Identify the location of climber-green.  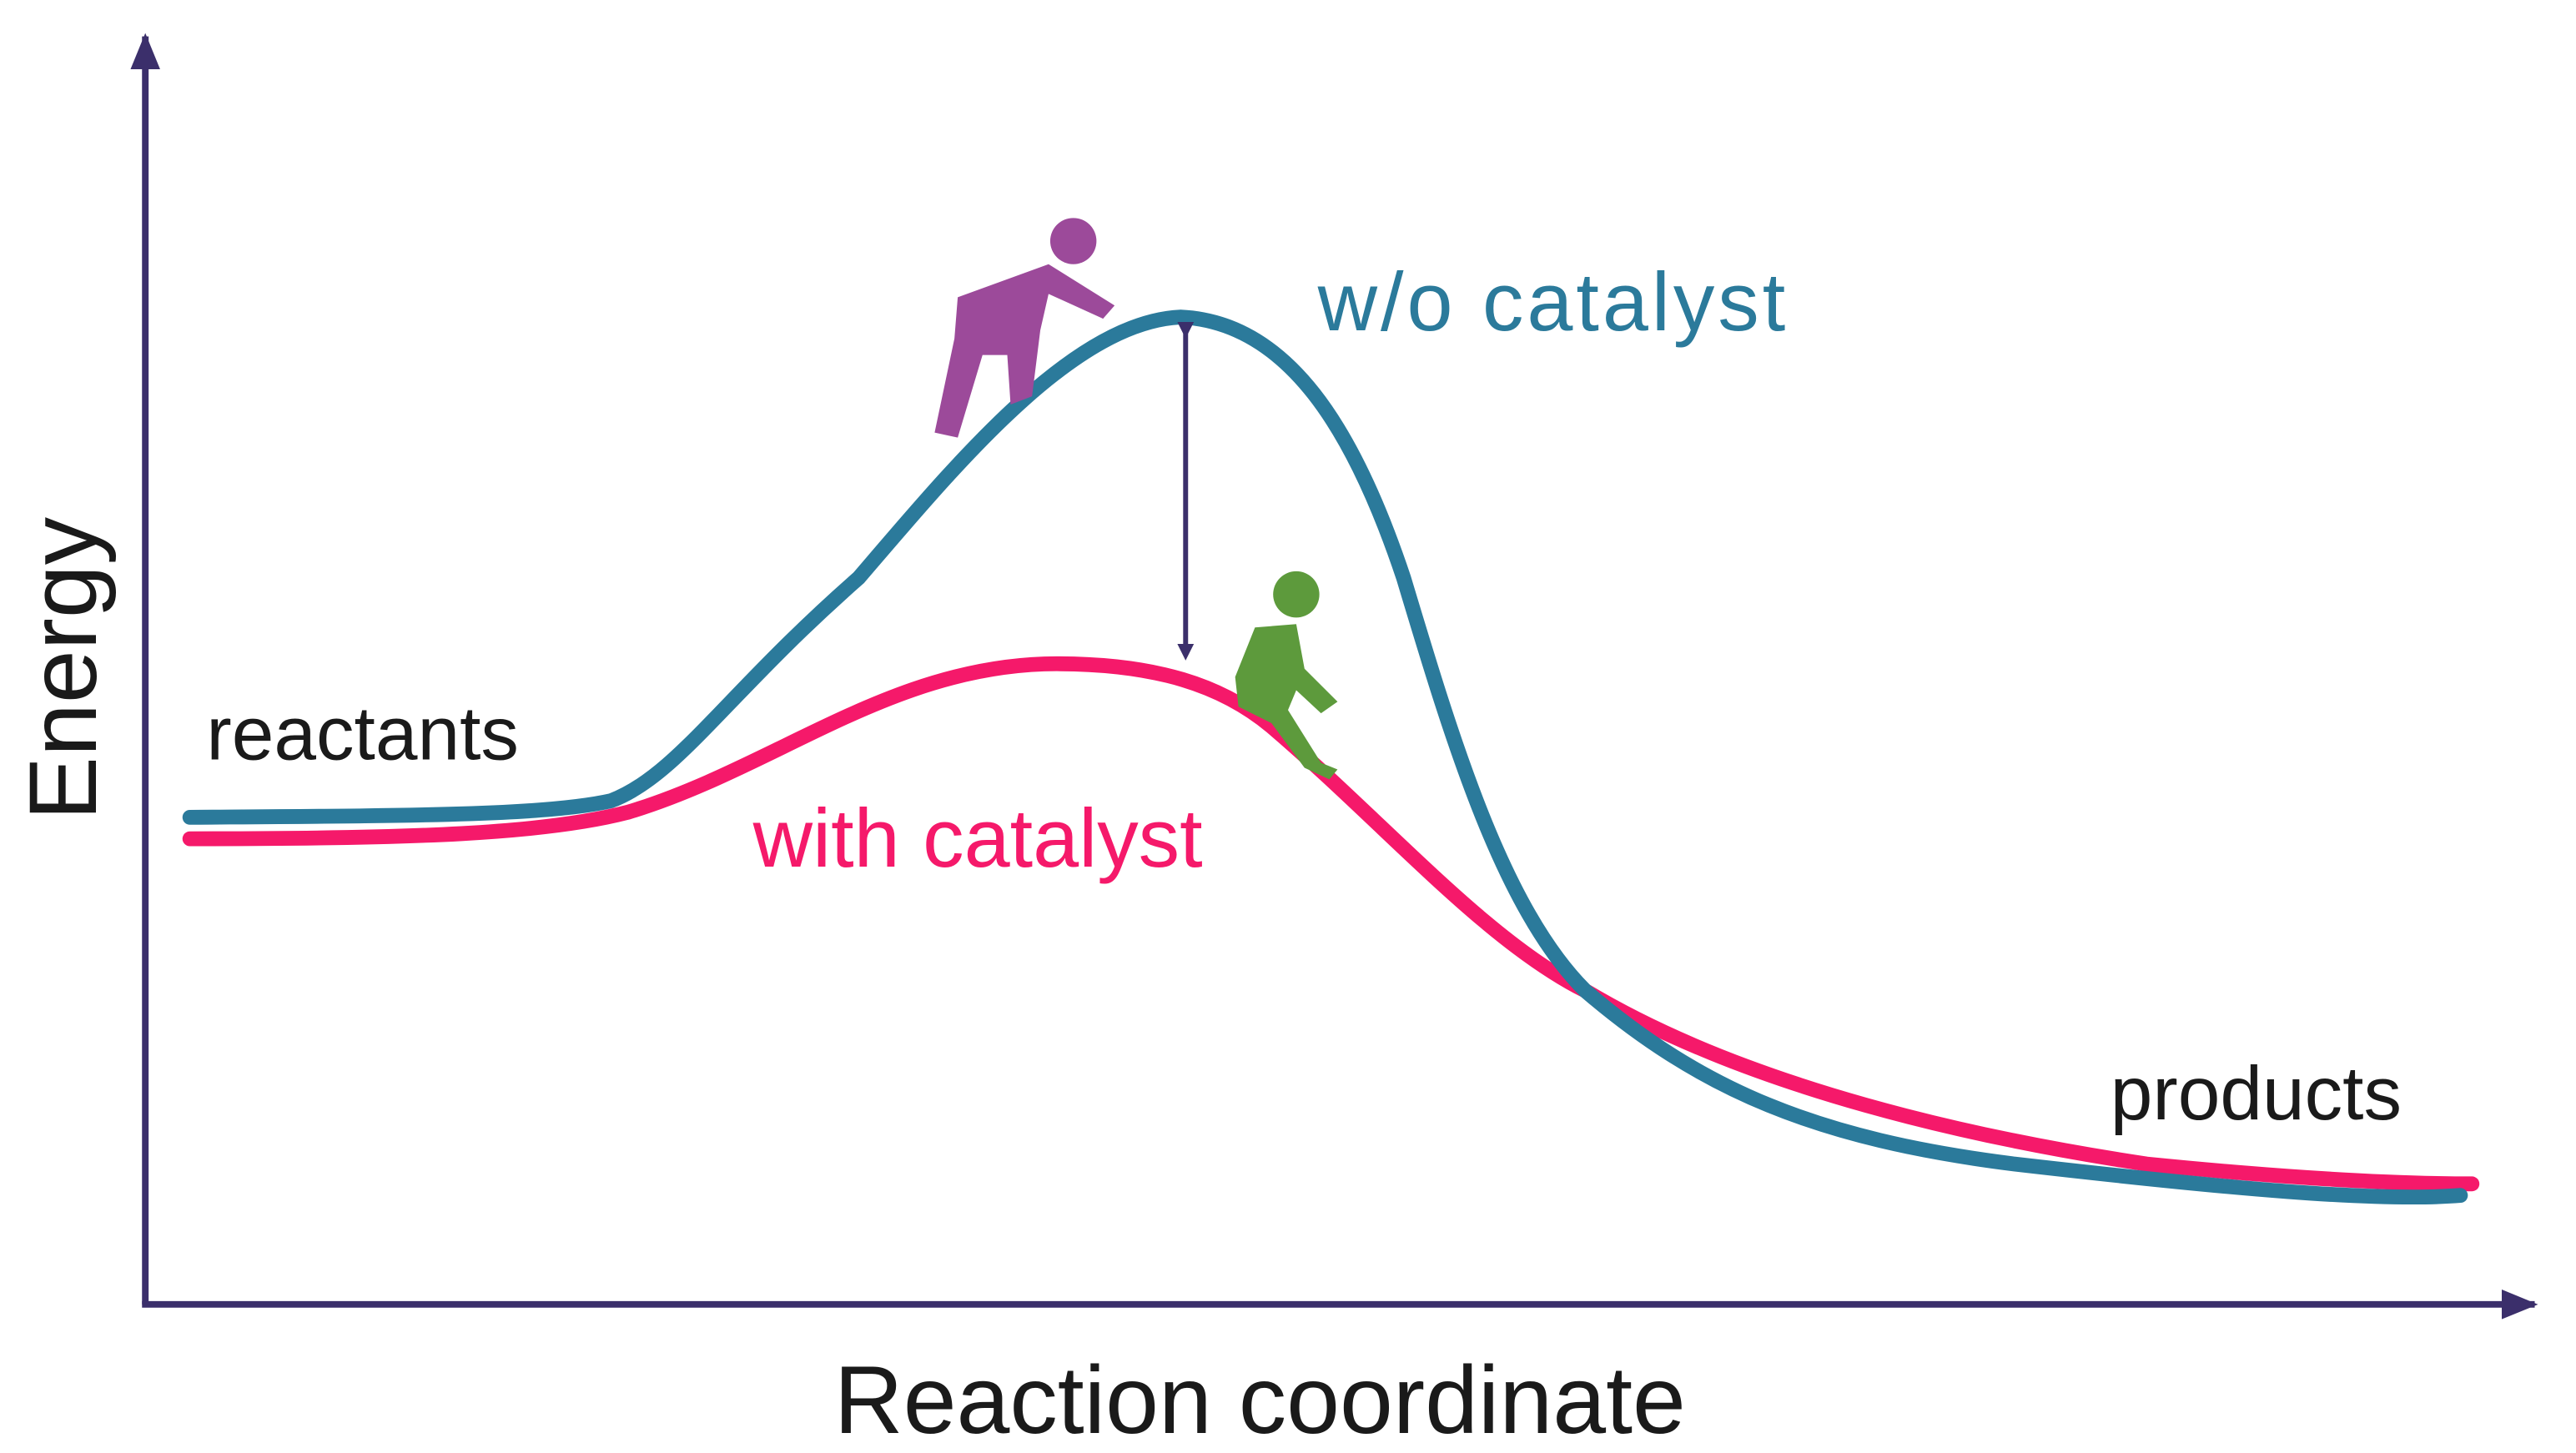
(1286, 675).